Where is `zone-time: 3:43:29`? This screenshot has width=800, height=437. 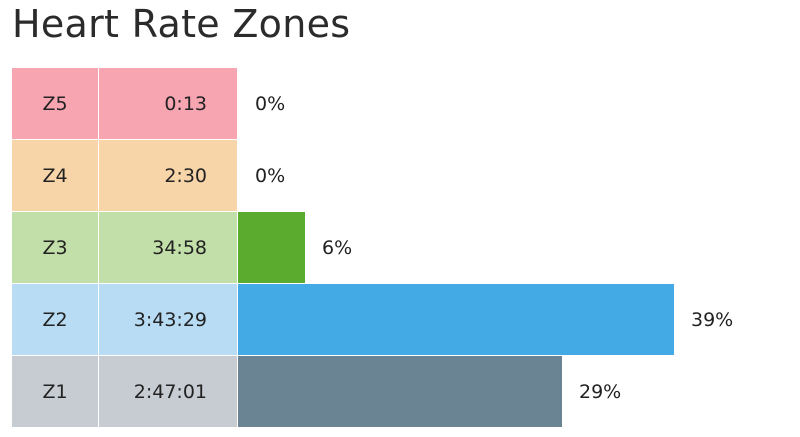
zone-time: 3:43:29 is located at coordinates (168, 319).